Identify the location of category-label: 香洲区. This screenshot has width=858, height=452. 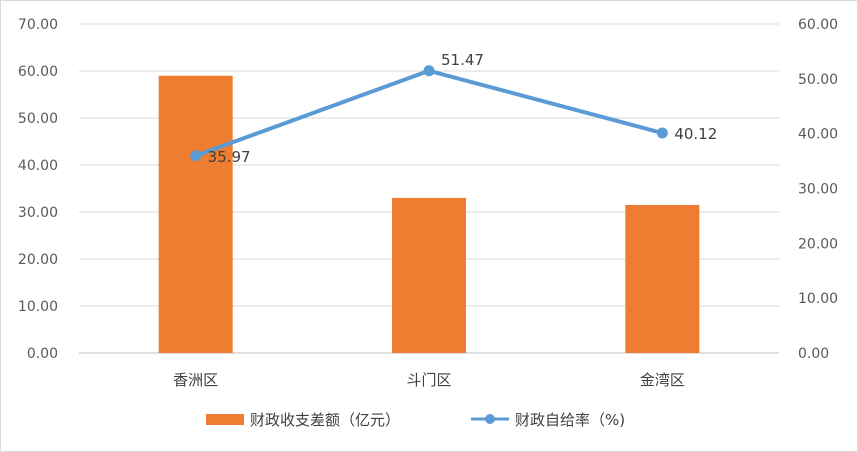
(195, 380).